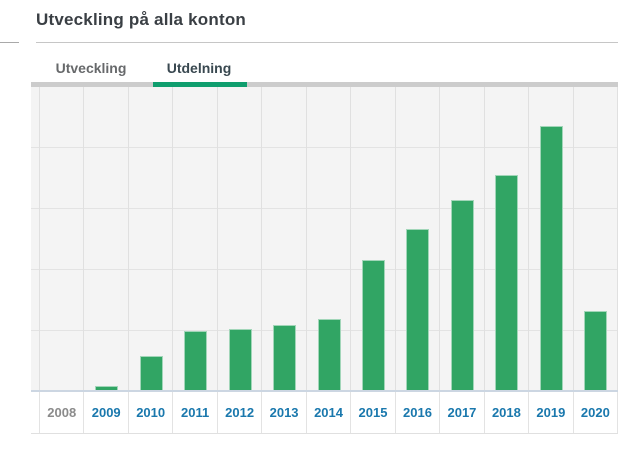 The image size is (618, 451). What do you see at coordinates (596, 350) in the screenshot?
I see `bar-2020` at bounding box center [596, 350].